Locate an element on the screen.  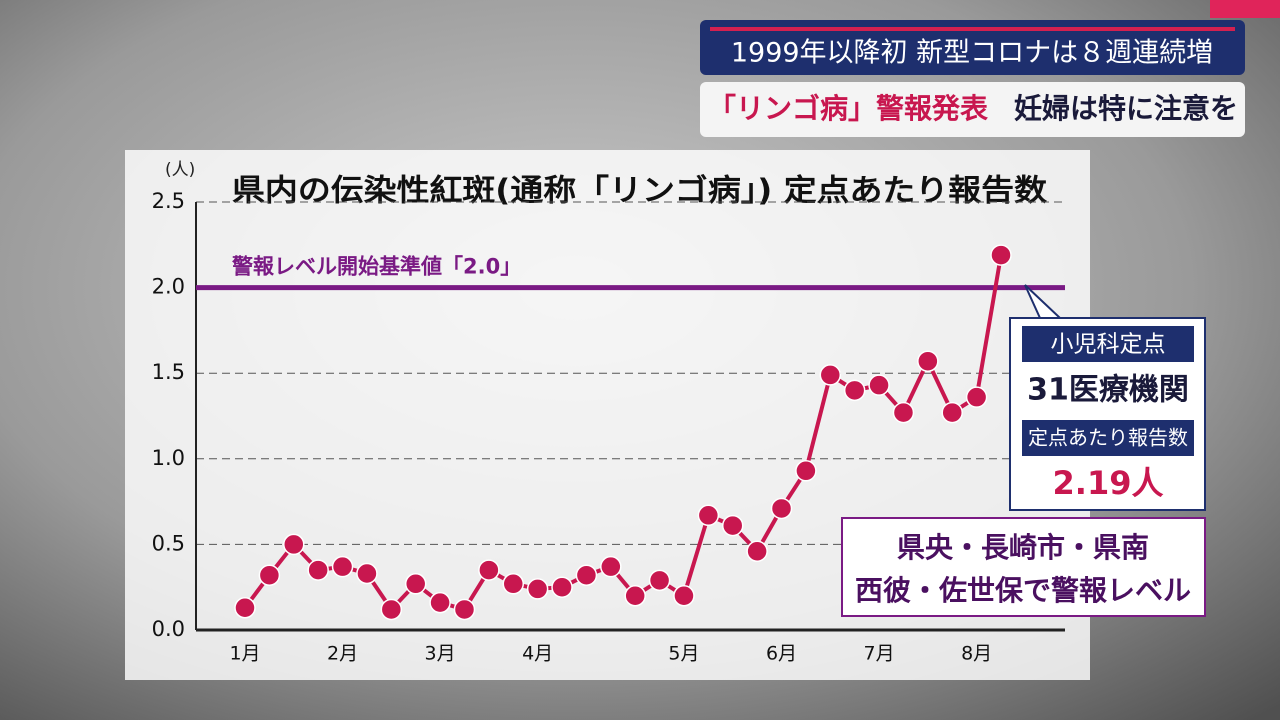
banner-stripe is located at coordinates (972, 29).